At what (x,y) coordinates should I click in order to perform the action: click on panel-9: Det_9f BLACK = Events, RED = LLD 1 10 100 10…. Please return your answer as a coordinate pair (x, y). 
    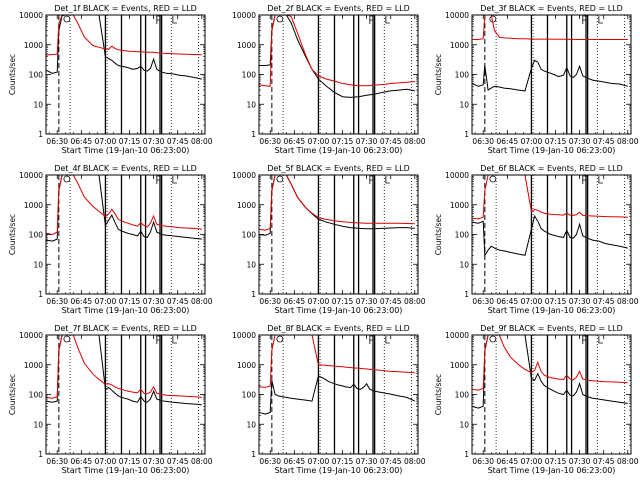
    Looking at the image, I should click on (536, 399).